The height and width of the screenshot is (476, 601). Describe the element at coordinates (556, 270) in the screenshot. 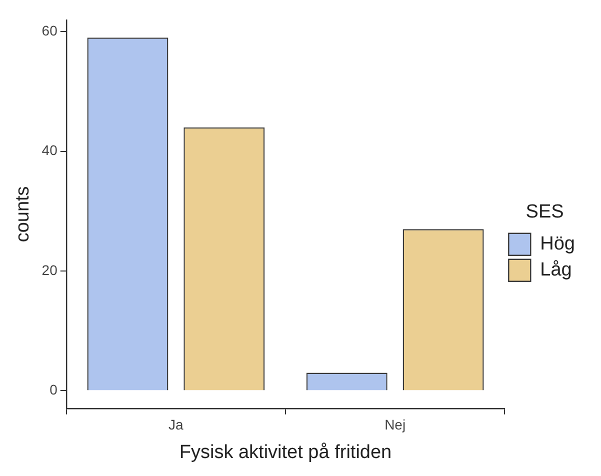

I see `legend-label: Låg` at that location.